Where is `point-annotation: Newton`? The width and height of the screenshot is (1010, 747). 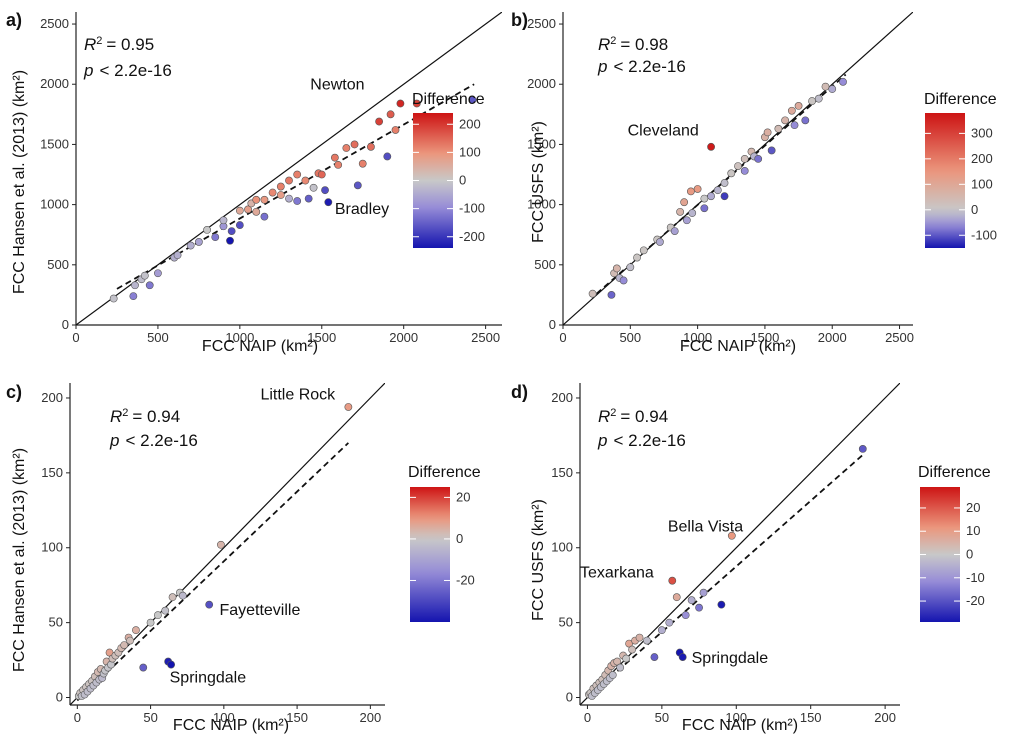 point-annotation: Newton is located at coordinates (337, 85).